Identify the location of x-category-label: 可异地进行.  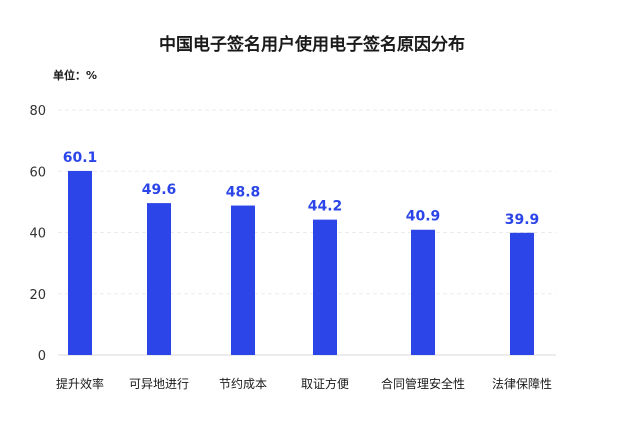
(159, 384).